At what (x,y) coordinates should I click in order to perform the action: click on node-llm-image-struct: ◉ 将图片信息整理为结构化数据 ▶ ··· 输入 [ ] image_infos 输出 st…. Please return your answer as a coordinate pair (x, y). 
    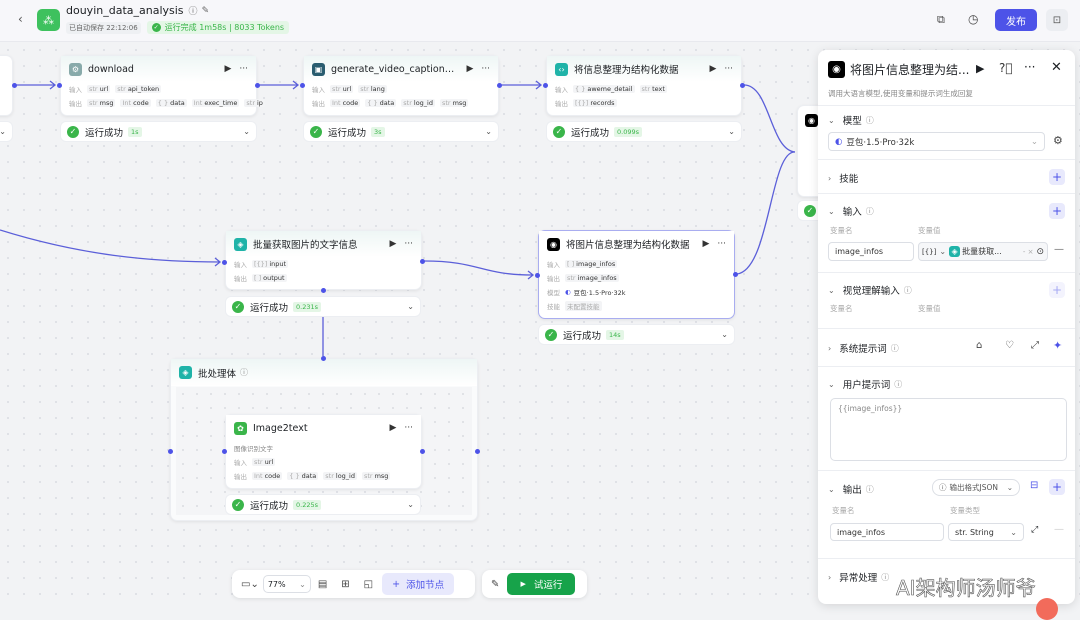
    Looking at the image, I should click on (636, 274).